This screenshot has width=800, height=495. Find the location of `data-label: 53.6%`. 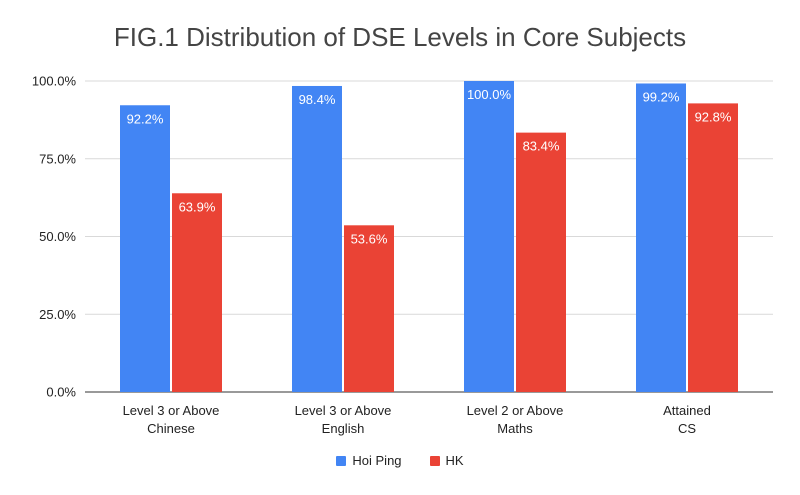

data-label: 53.6% is located at coordinates (369, 238).